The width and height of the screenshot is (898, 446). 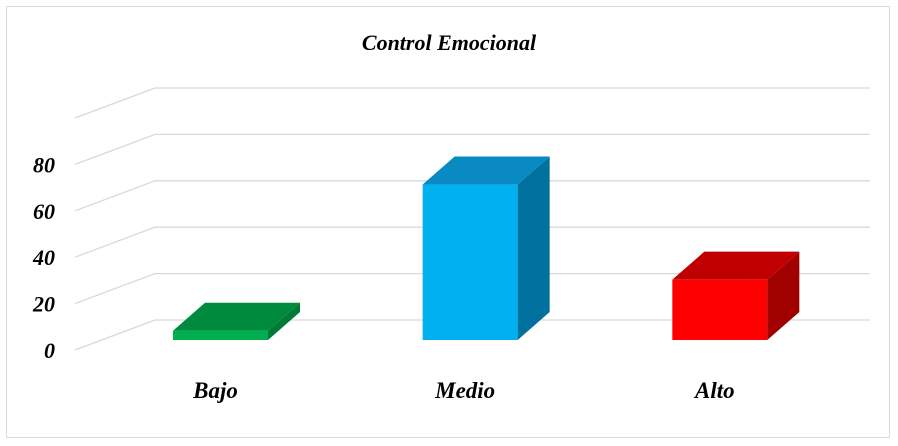 I want to click on chart-title: Control Emocional, so click(x=449, y=42).